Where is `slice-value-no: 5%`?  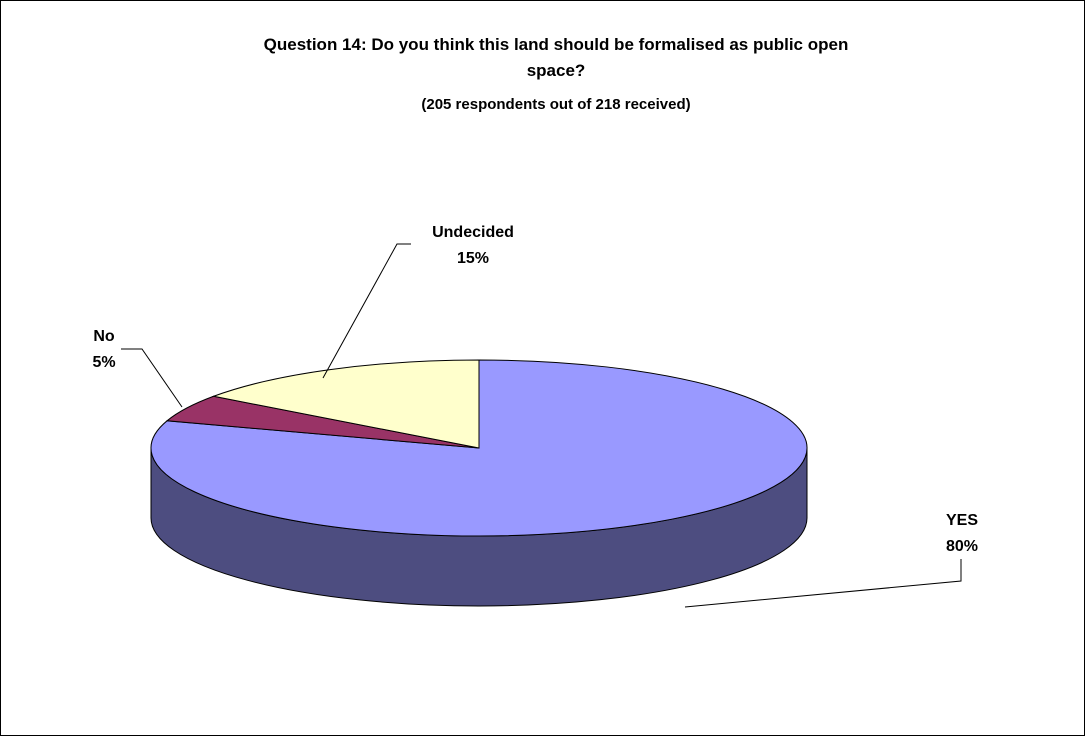
slice-value-no: 5% is located at coordinates (103, 362).